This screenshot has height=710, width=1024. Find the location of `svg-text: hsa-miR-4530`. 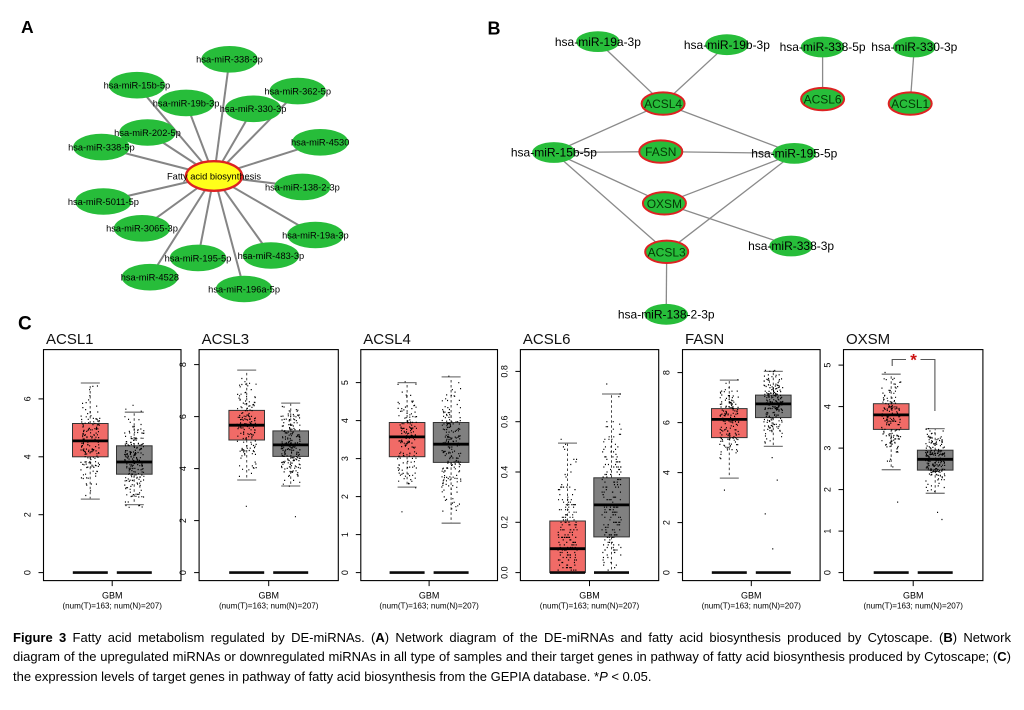

svg-text: hsa-miR-4530 is located at coordinates (320, 143).